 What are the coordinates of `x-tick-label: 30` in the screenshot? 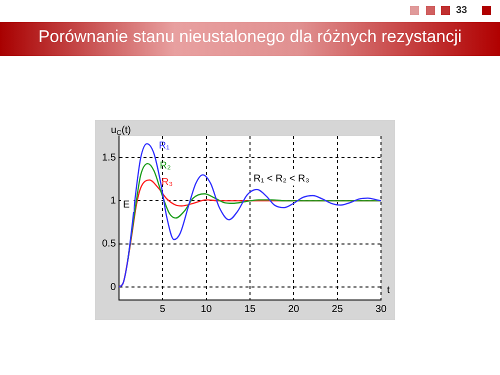 It's located at (381, 309).